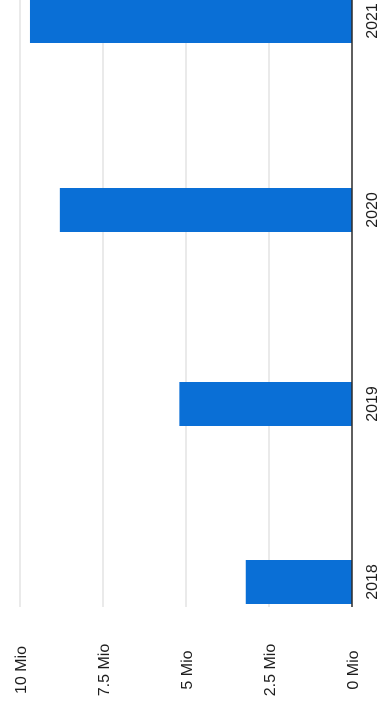 The height and width of the screenshot is (706, 386). What do you see at coordinates (265, 404) in the screenshot?
I see `bar-2019` at bounding box center [265, 404].